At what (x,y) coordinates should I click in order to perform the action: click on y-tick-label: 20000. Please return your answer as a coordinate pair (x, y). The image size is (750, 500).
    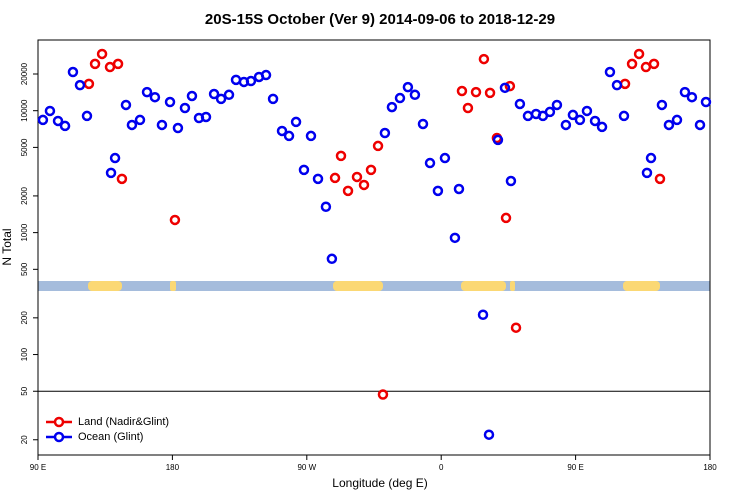
    Looking at the image, I should click on (24, 73).